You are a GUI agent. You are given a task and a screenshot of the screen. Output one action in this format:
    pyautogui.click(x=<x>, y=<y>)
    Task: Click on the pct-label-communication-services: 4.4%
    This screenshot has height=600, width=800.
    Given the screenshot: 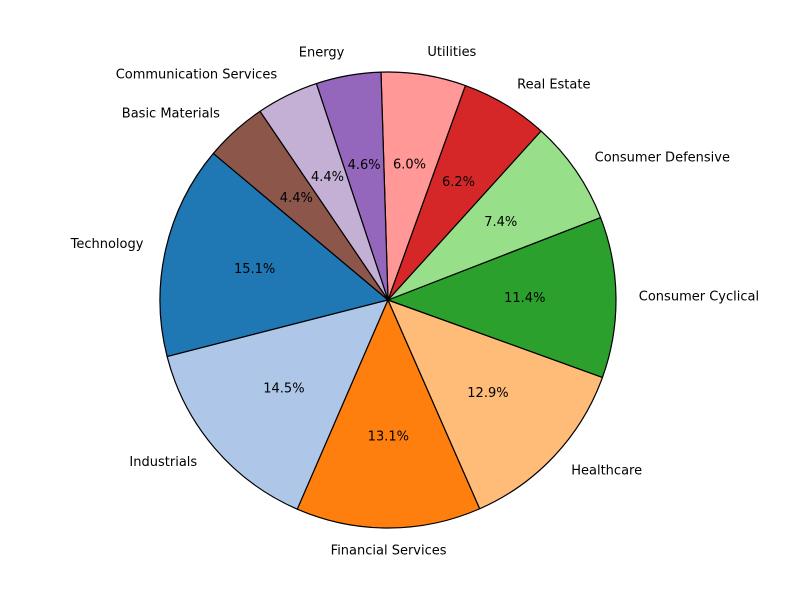 What is the action you would take?
    pyautogui.click(x=327, y=177)
    